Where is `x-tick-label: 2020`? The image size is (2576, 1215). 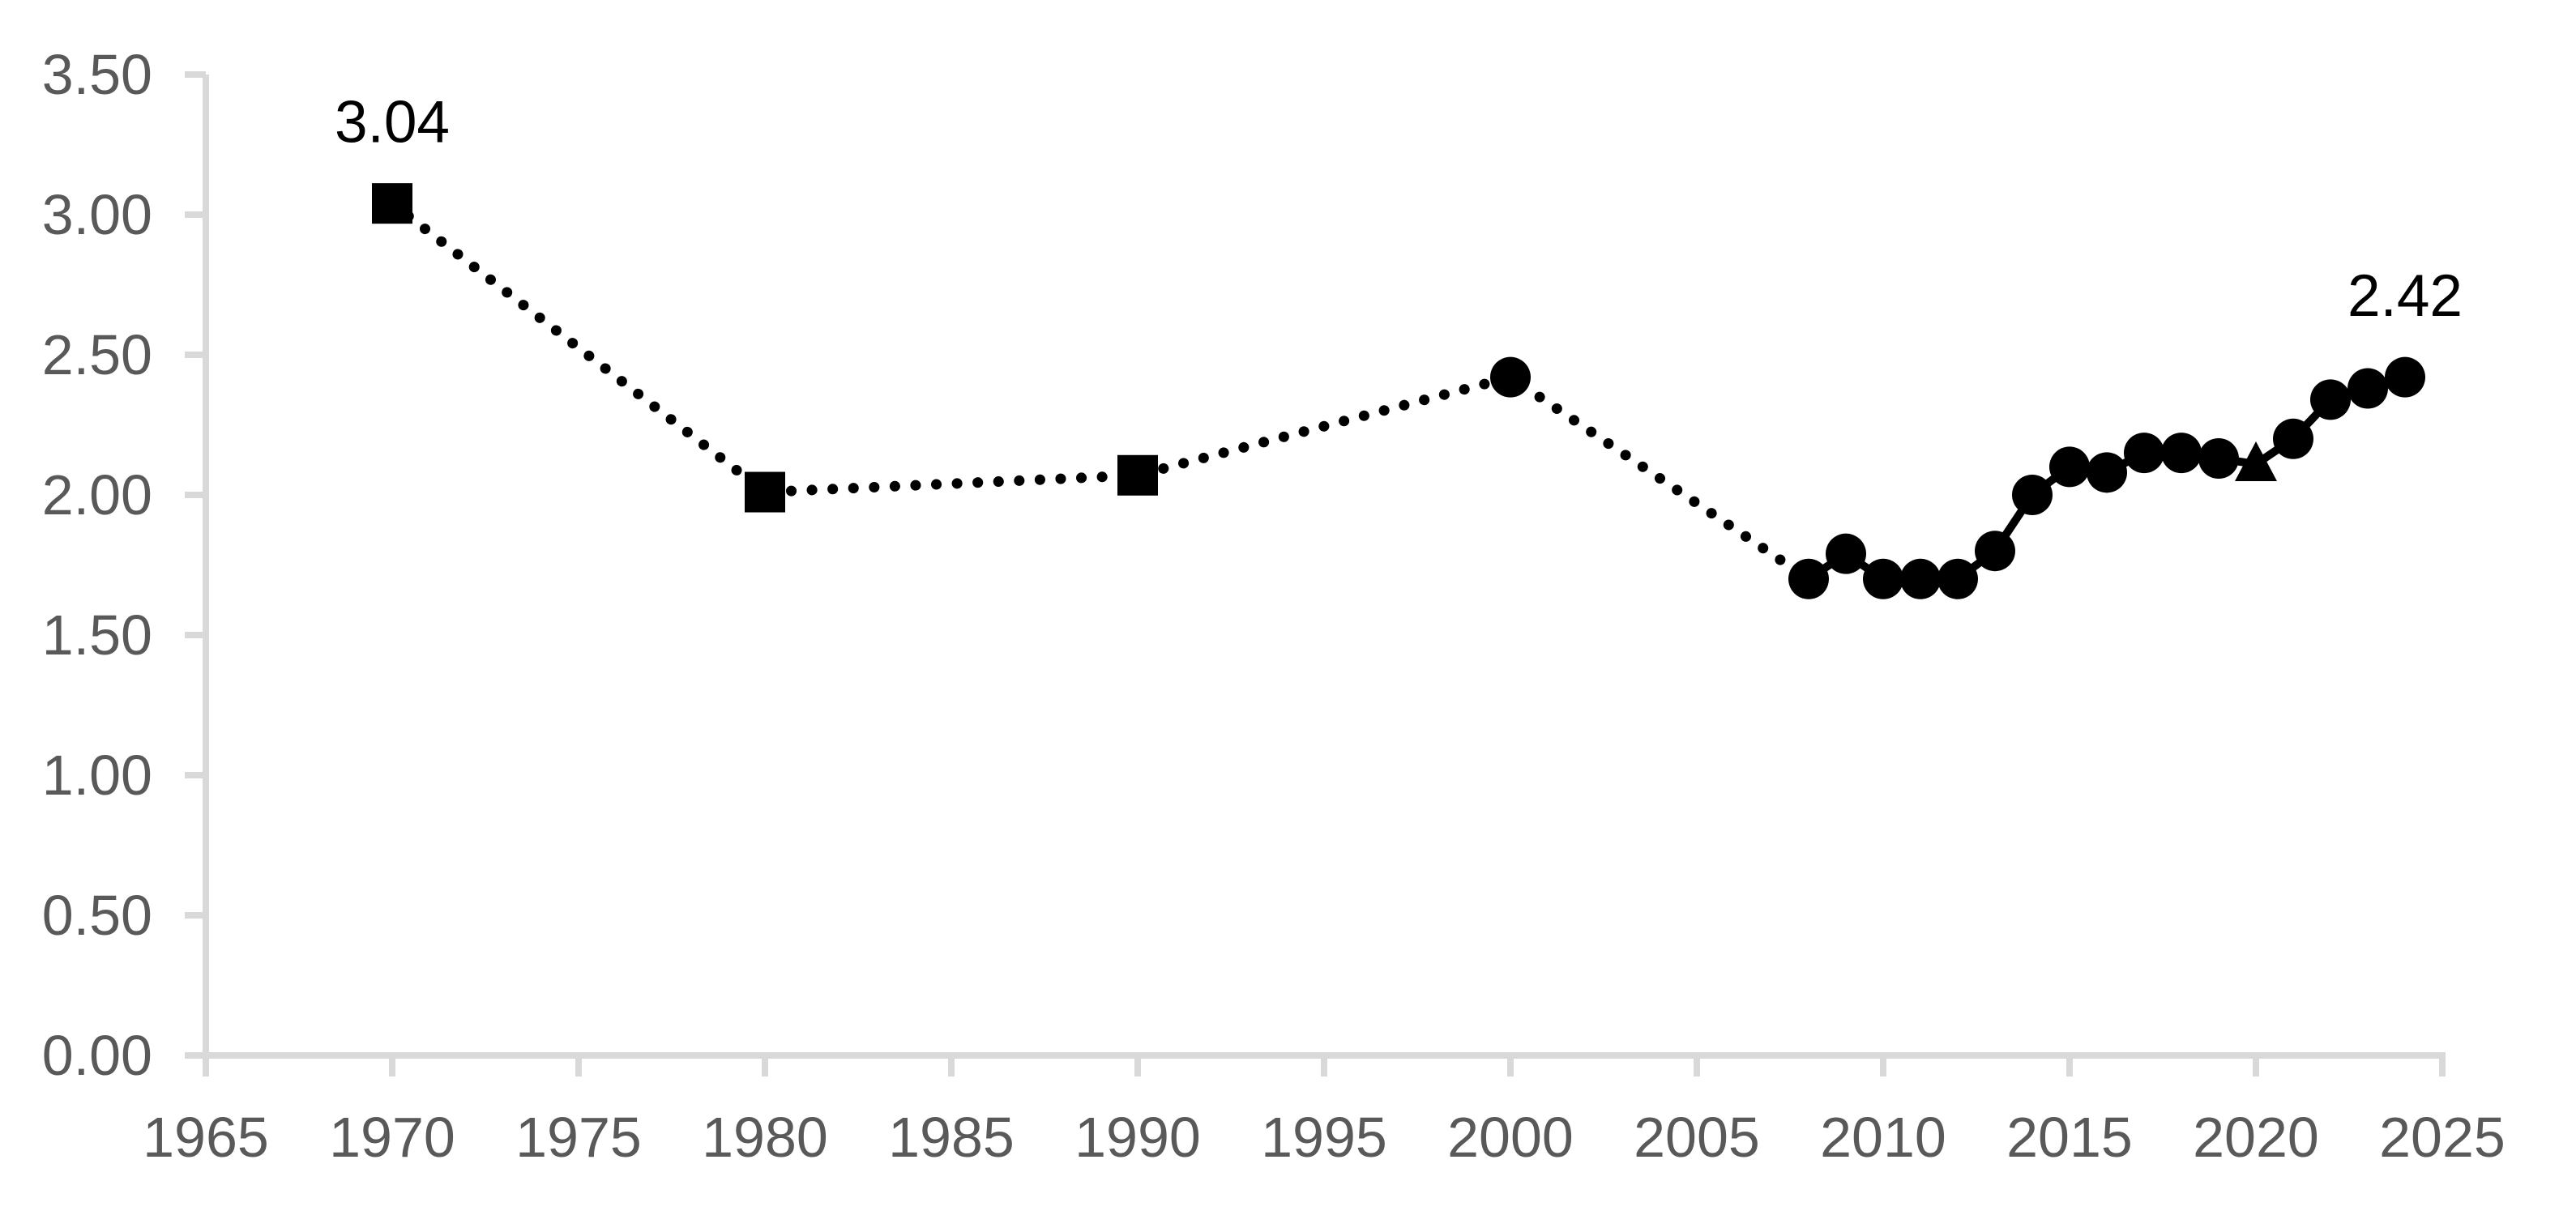 x-tick-label: 2020 is located at coordinates (2256, 1137).